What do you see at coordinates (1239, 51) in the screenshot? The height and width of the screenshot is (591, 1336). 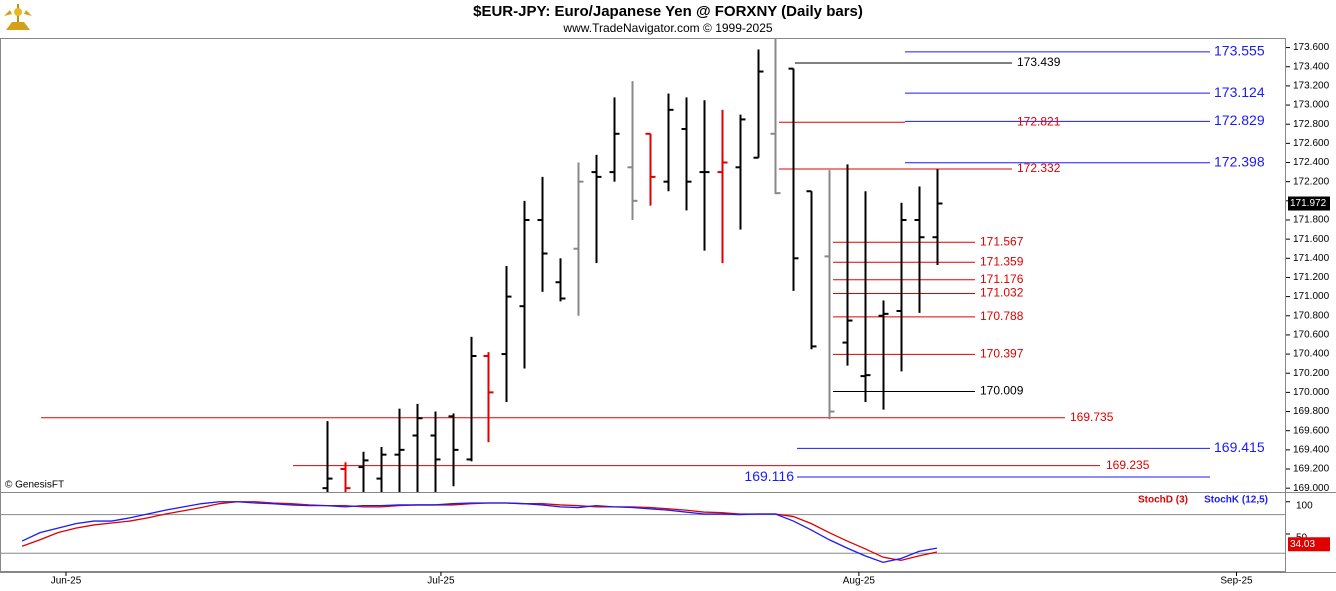 I see `level-label: 173.555` at bounding box center [1239, 51].